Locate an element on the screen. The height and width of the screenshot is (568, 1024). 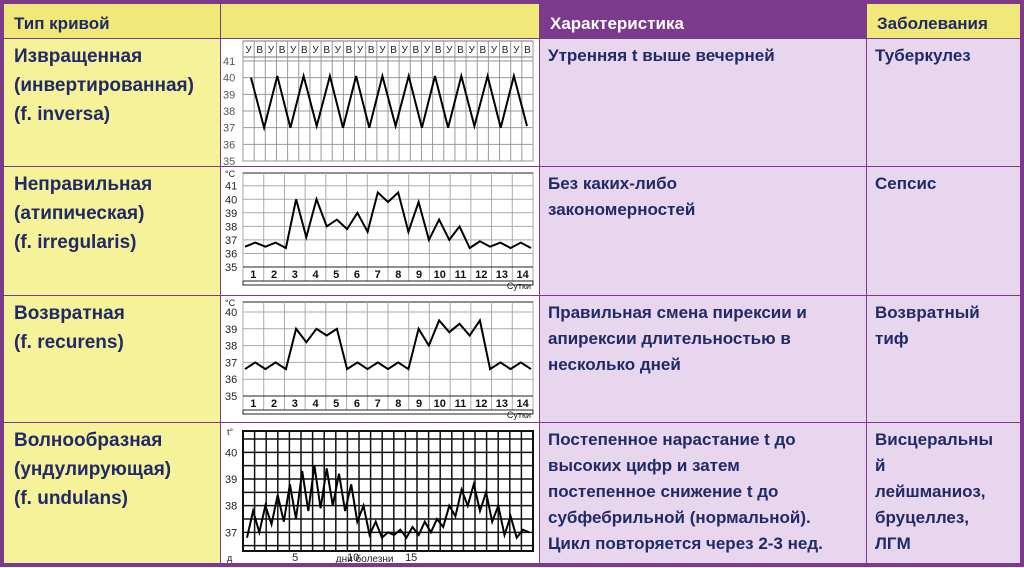
characteristic-line: Утренняя t выше вечерней is located at coordinates (661, 55).